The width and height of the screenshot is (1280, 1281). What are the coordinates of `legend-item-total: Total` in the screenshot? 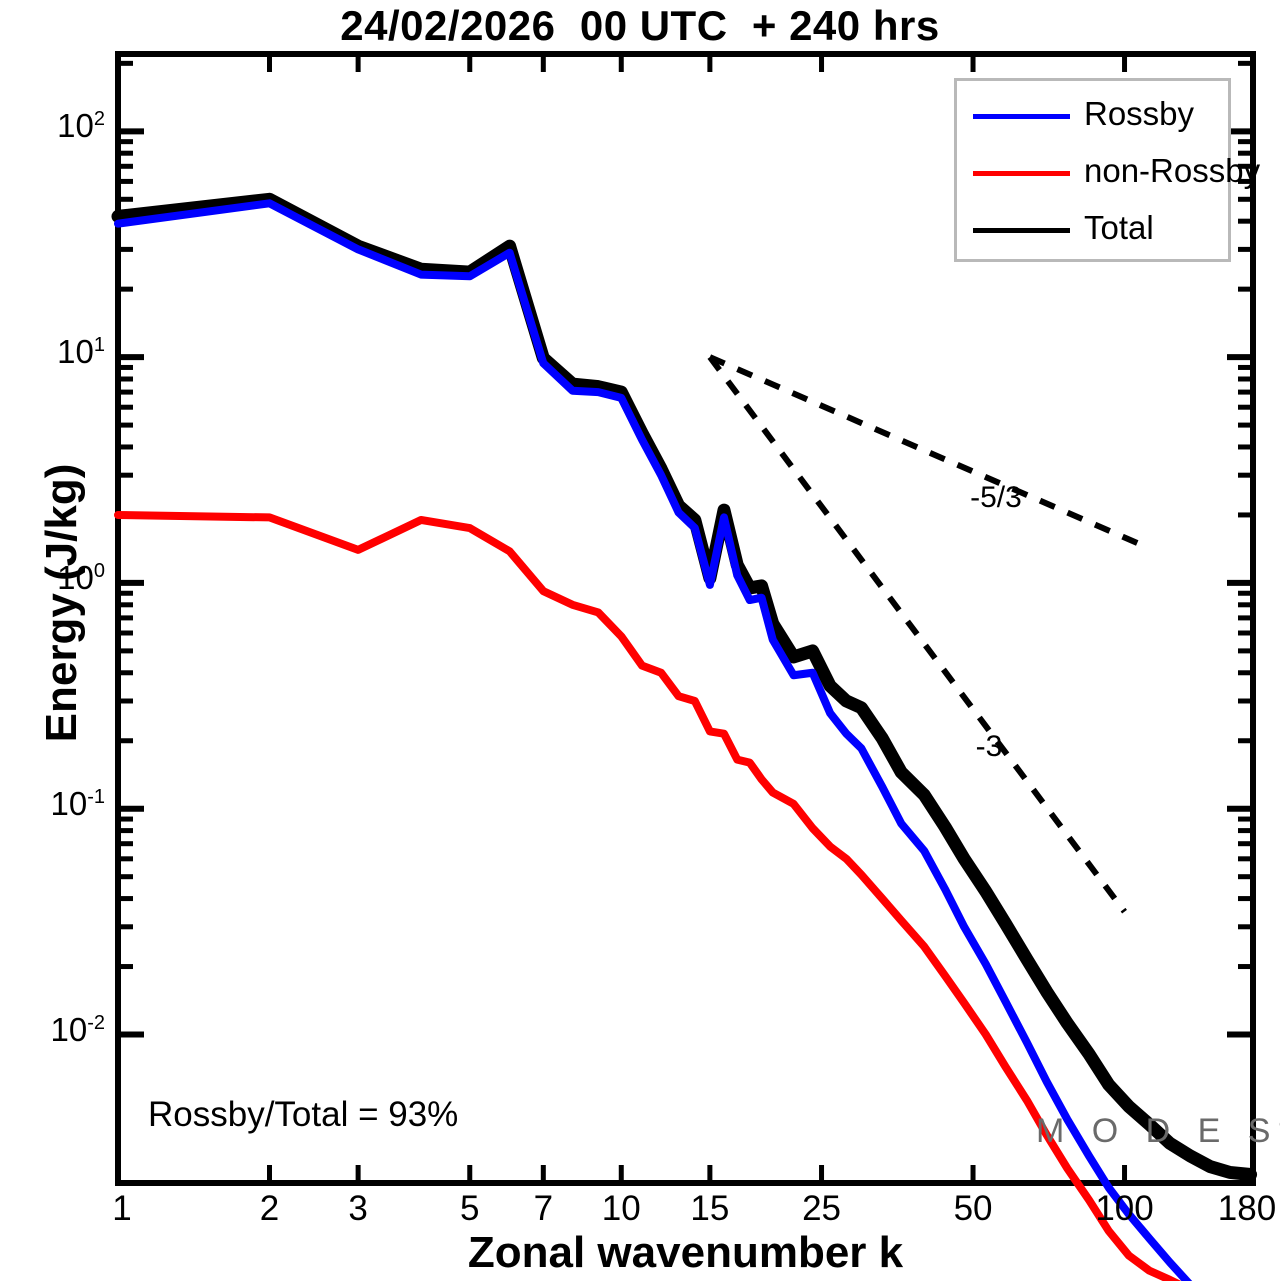 It's located at (1095, 229).